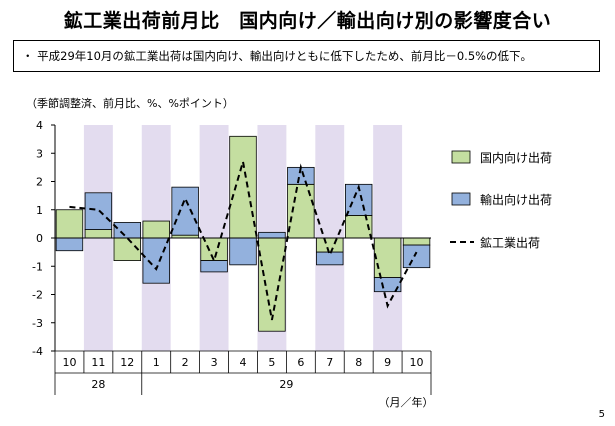  Describe the element at coordinates (300, 362) in the screenshot. I see `x-tick-label: 6` at that location.